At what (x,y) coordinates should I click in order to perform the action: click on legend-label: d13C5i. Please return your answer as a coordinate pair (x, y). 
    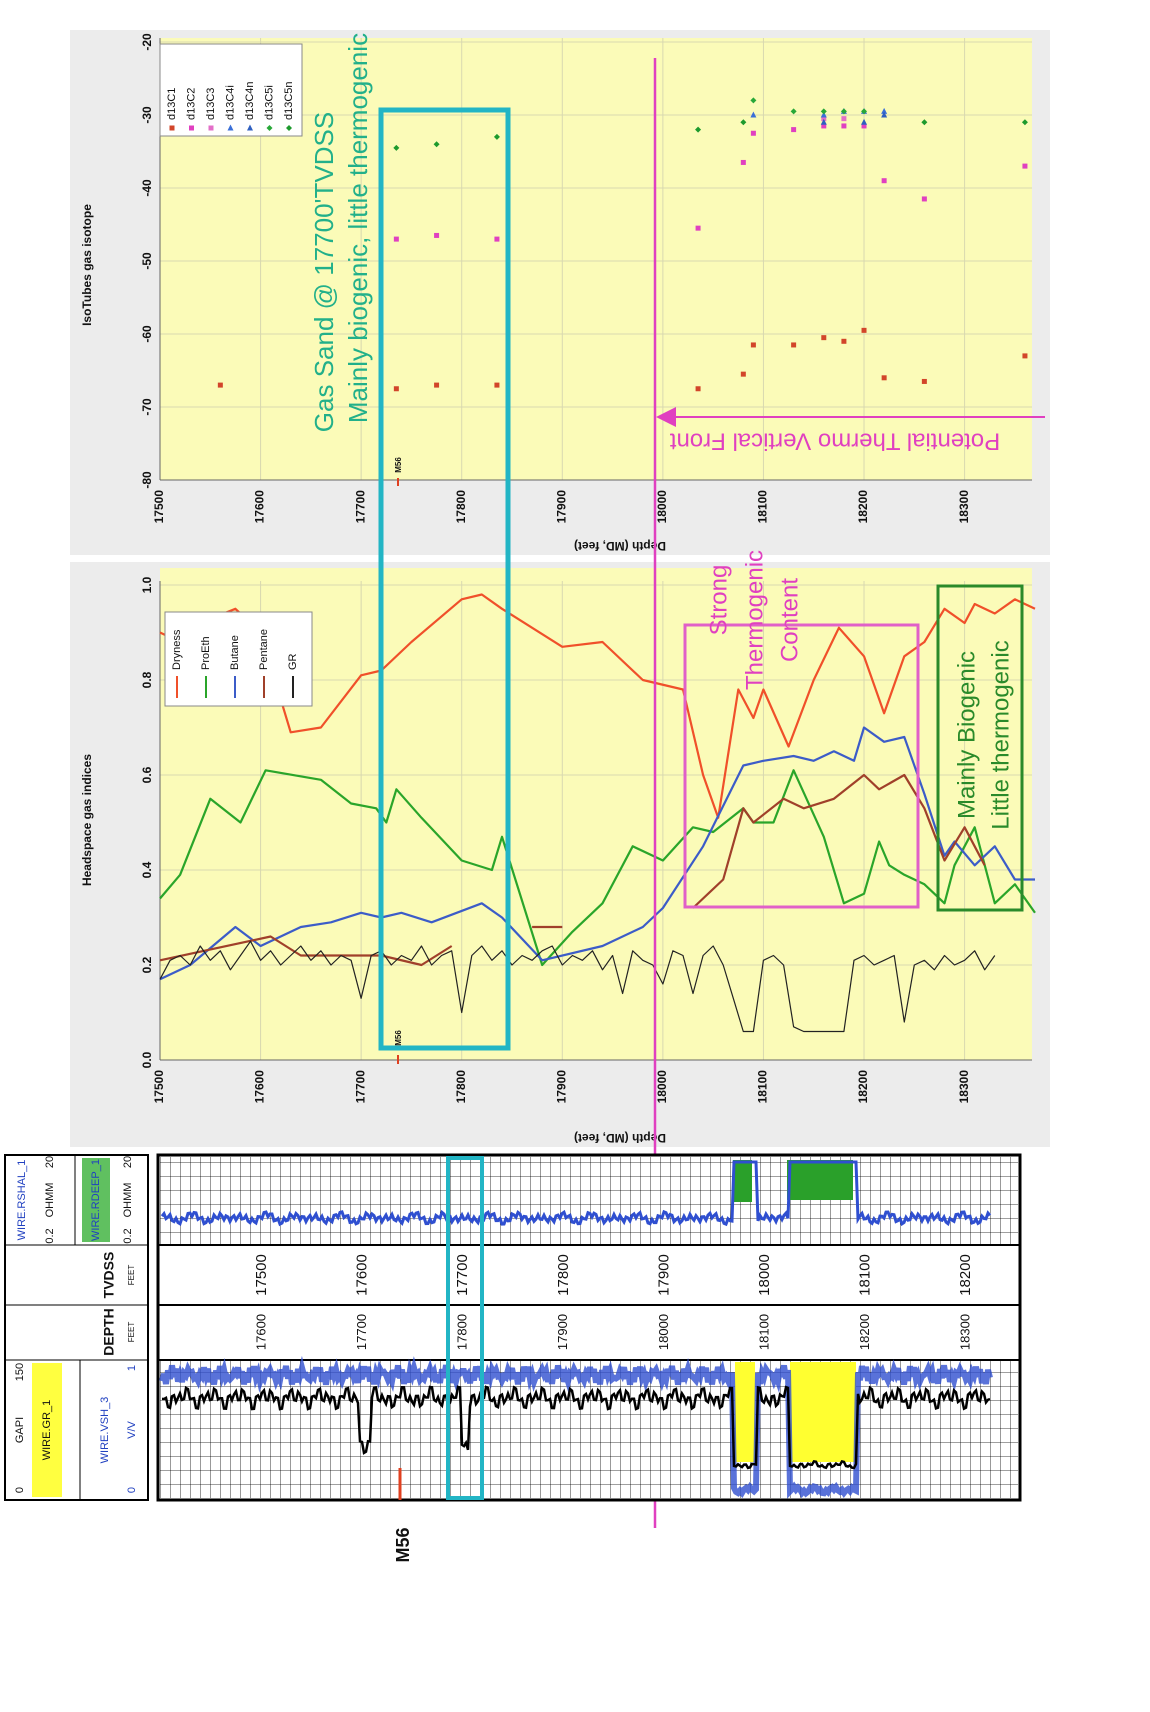
    Looking at the image, I should click on (269, 102).